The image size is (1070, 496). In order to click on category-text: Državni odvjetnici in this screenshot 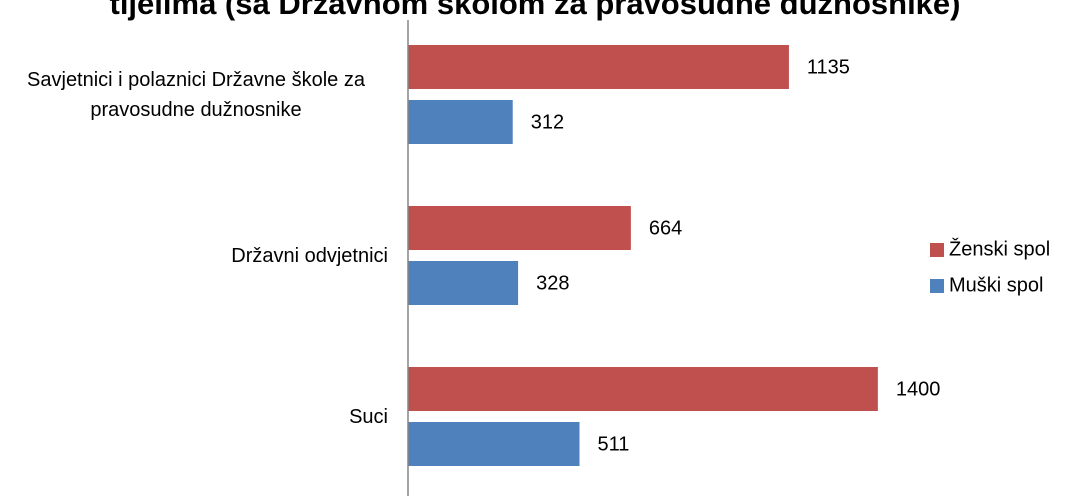, I will do `click(309, 255)`.